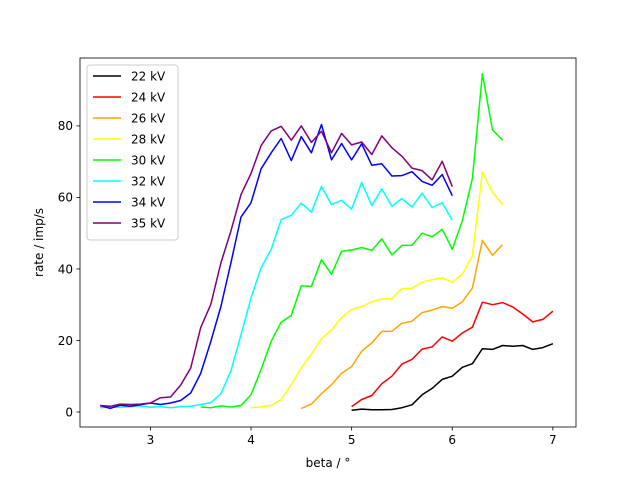  I want to click on x-axis-ticks: 3 4 5 6 7, so click(352, 437).